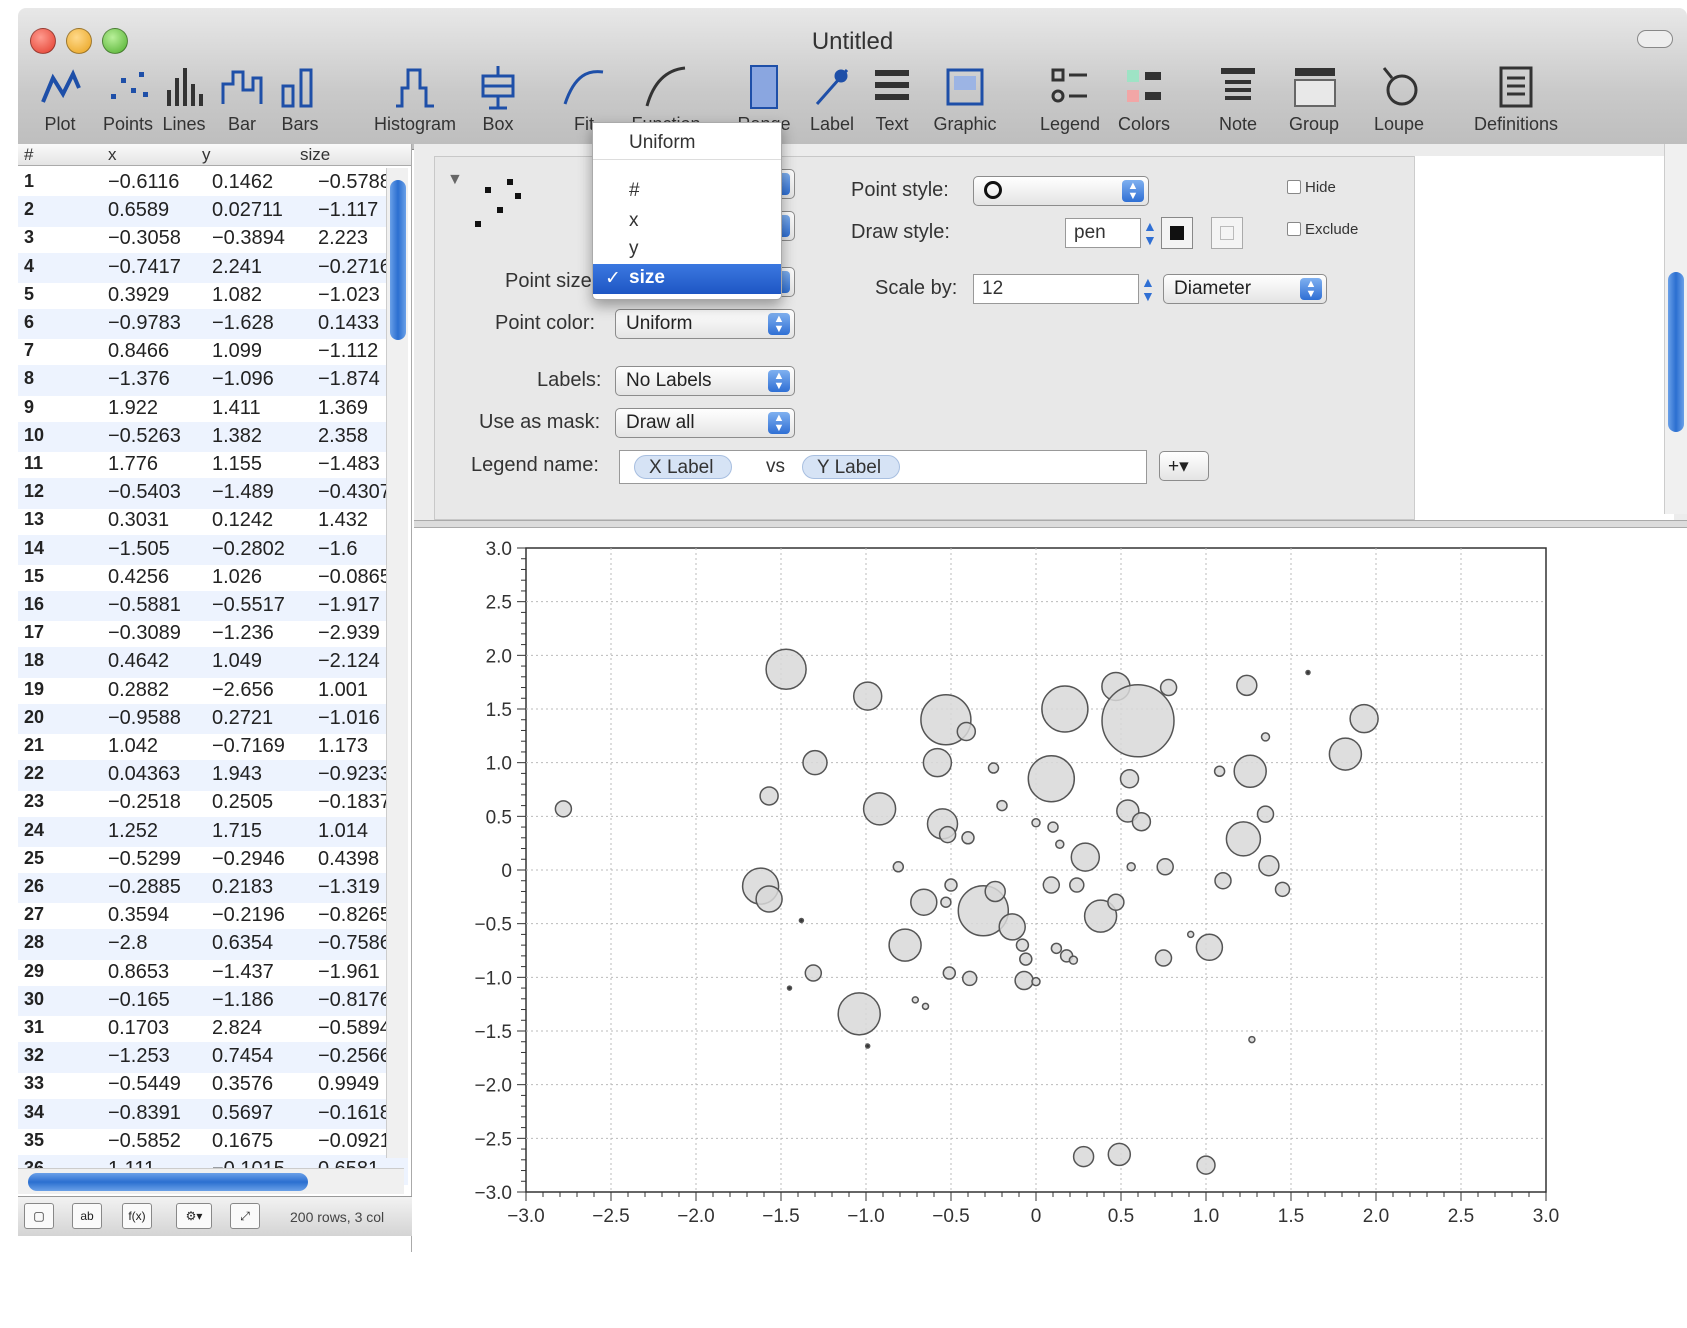 Image resolution: width=1687 pixels, height=1328 pixels. What do you see at coordinates (354, 492) in the screenshot?
I see `table-cell: −0.4307` at bounding box center [354, 492].